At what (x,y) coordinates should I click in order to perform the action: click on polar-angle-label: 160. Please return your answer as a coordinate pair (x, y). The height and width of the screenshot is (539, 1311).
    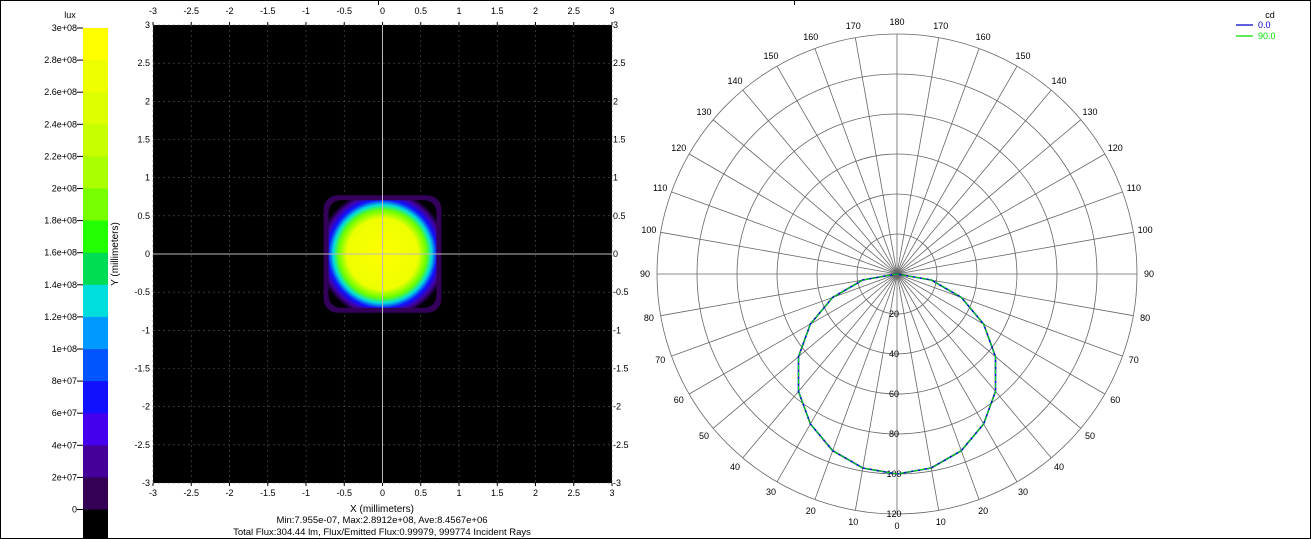
    Looking at the image, I should click on (810, 37).